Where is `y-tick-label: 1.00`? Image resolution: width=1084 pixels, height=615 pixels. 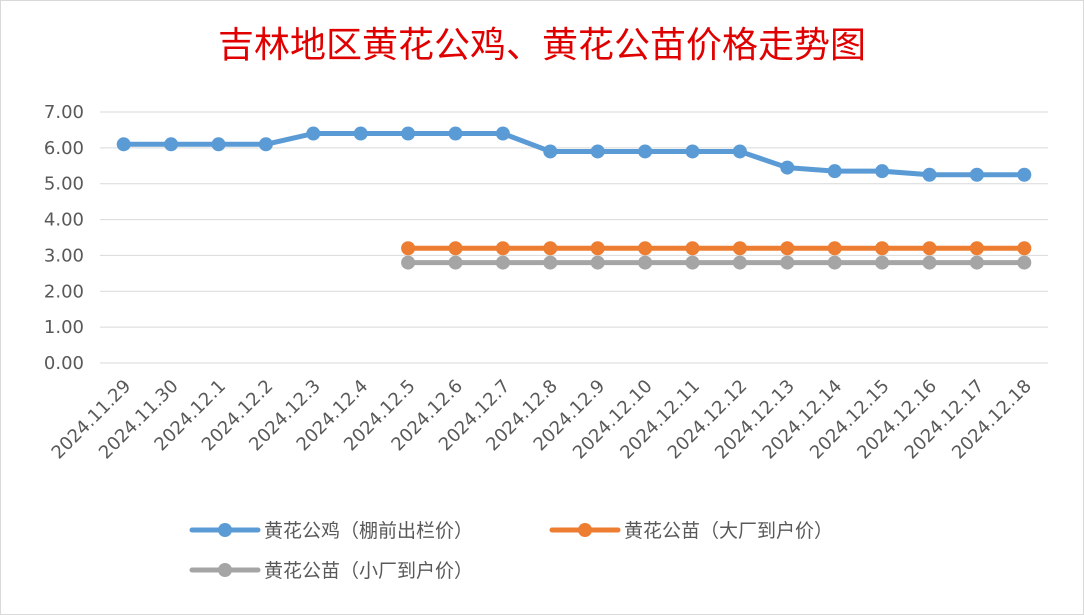 y-tick-label: 1.00 is located at coordinates (64, 327).